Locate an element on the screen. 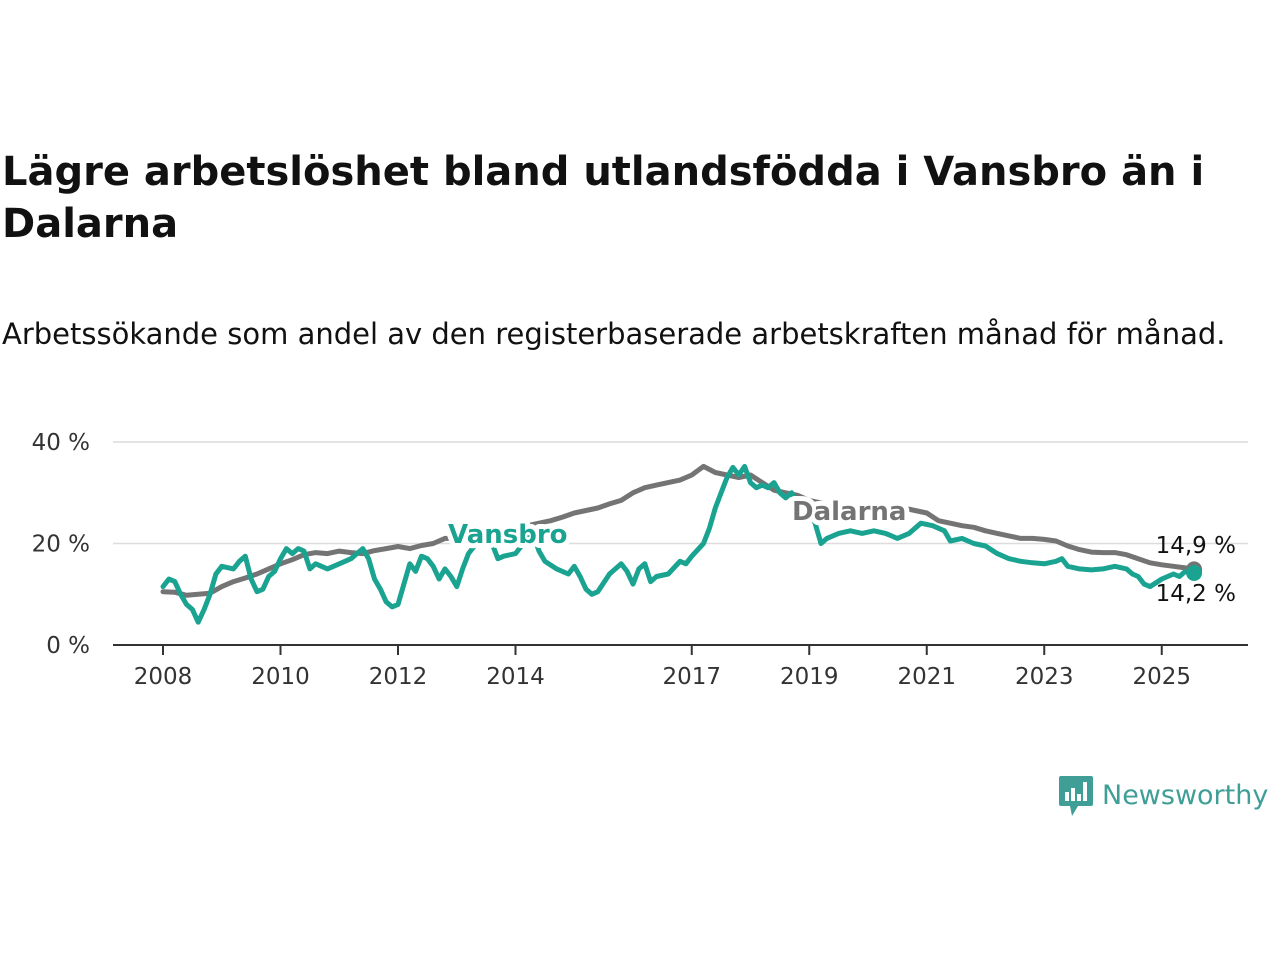 This screenshot has height=960, width=1280. x-tick-label: 2008 is located at coordinates (163, 677).